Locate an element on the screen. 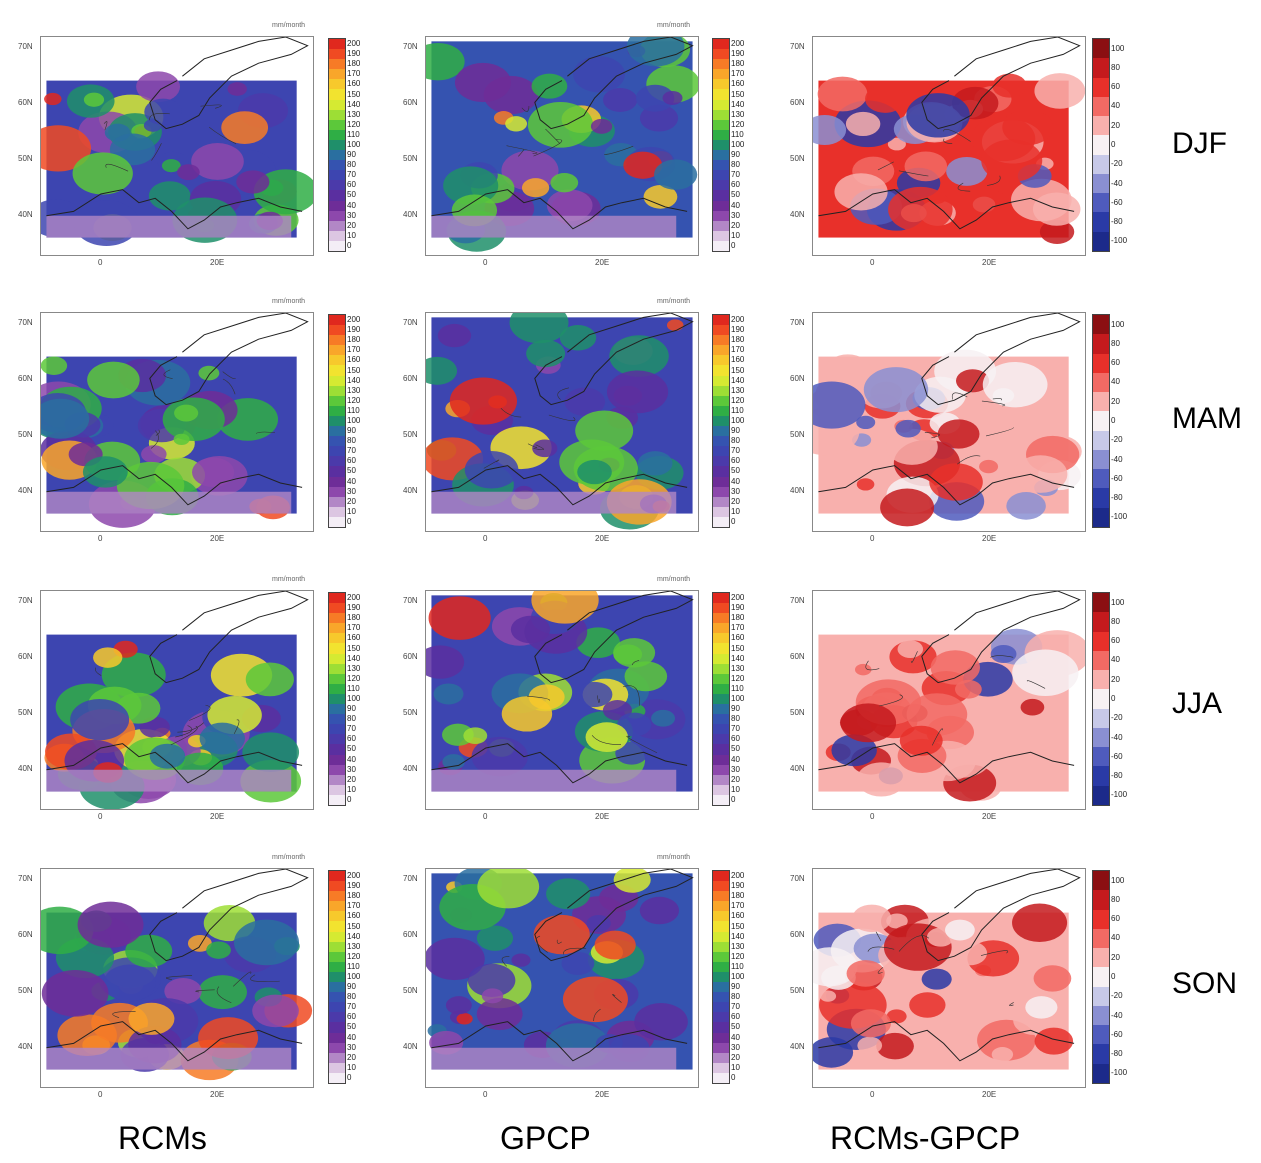  colorbar-label: -80 is located at coordinates (1117, 222).